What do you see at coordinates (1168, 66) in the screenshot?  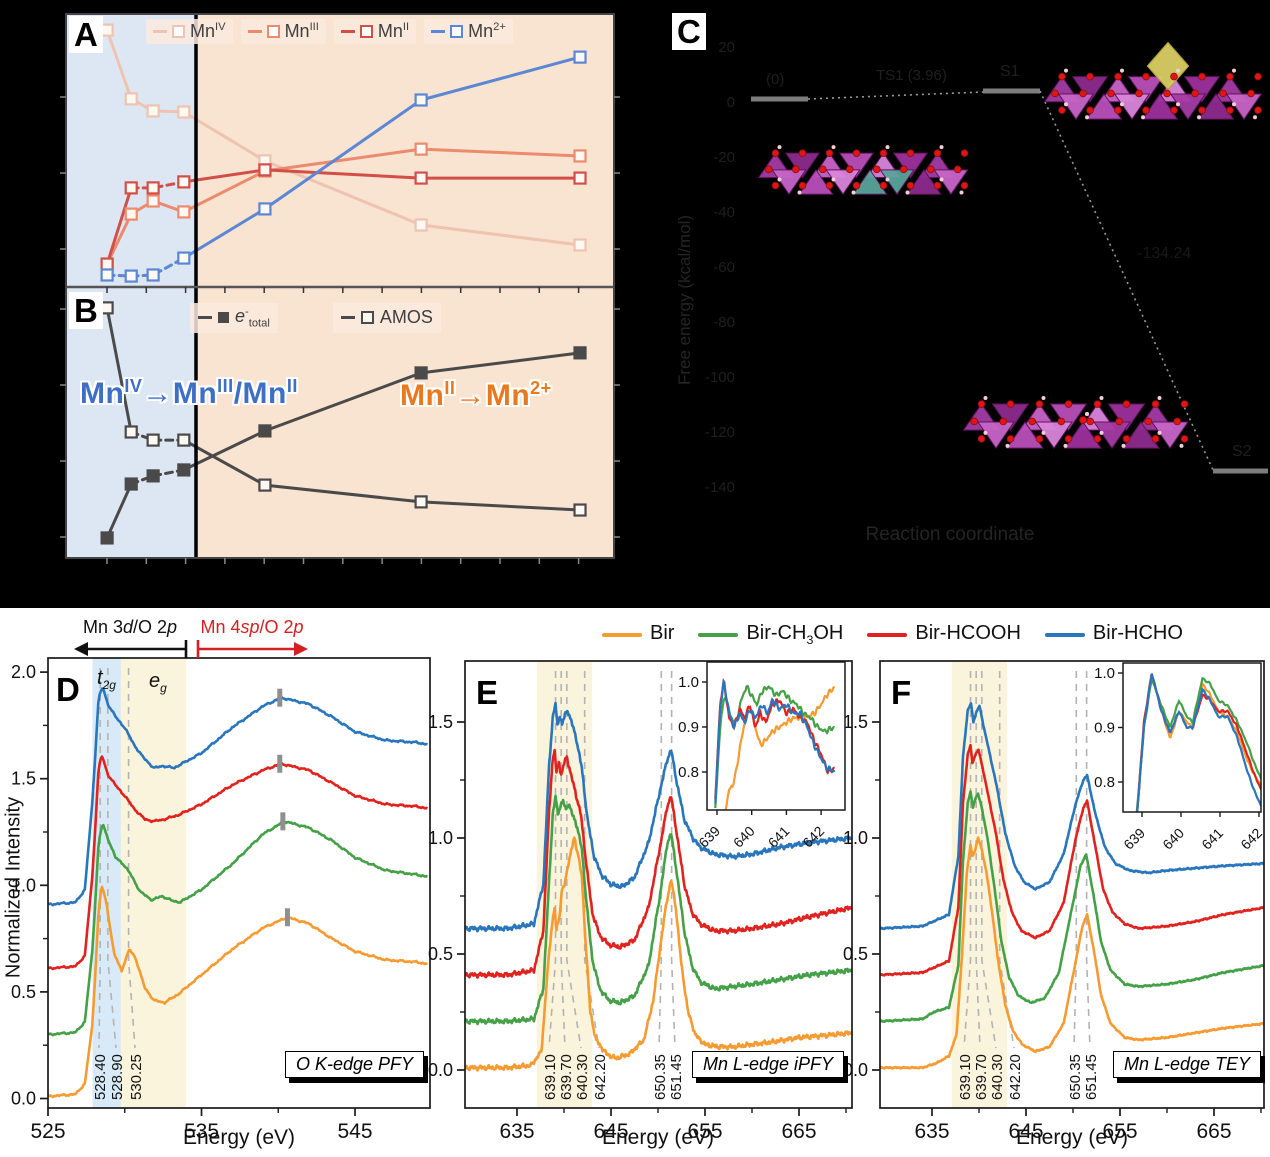 I see `yellow-octahedron` at bounding box center [1168, 66].